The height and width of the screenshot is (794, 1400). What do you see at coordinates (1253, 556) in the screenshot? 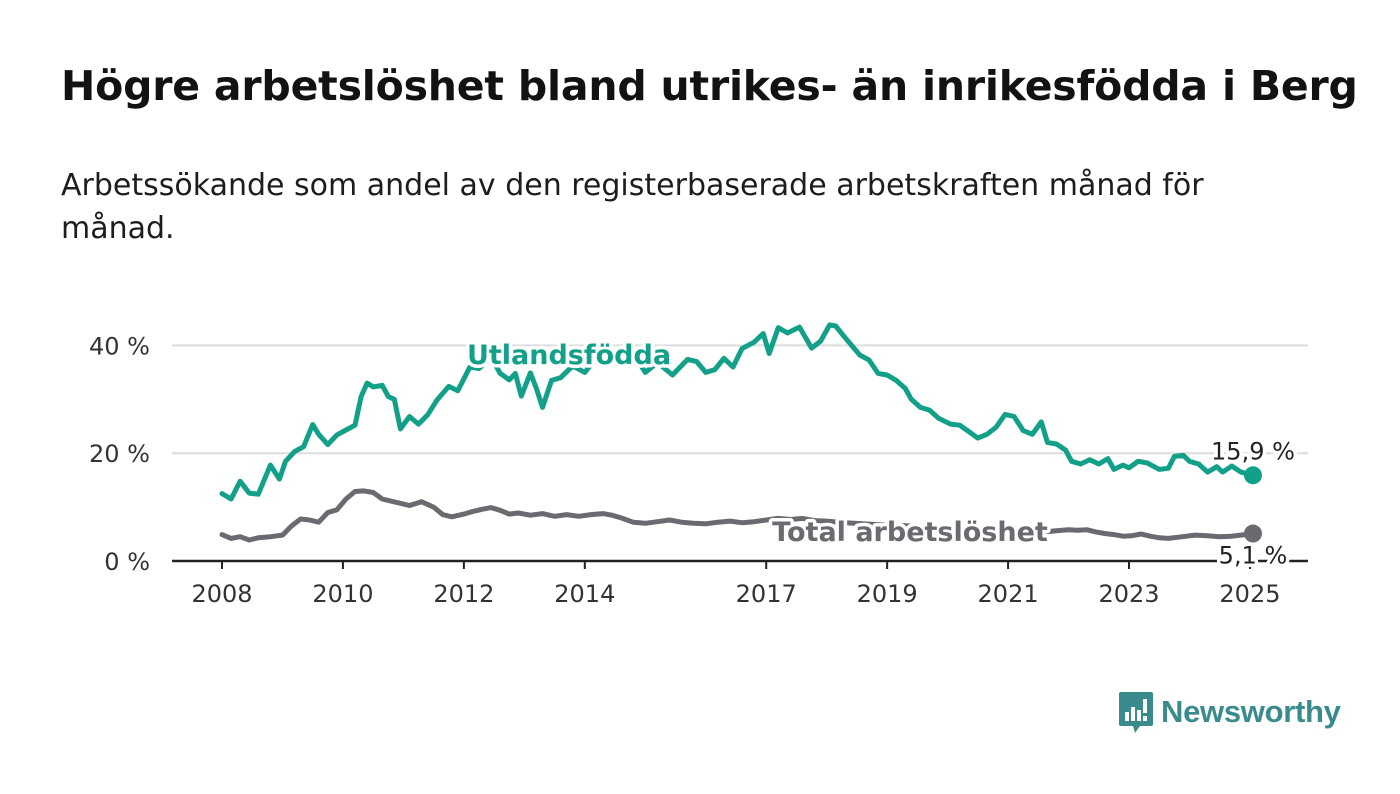
I see `end-value-label-total: 5,1 %` at bounding box center [1253, 556].